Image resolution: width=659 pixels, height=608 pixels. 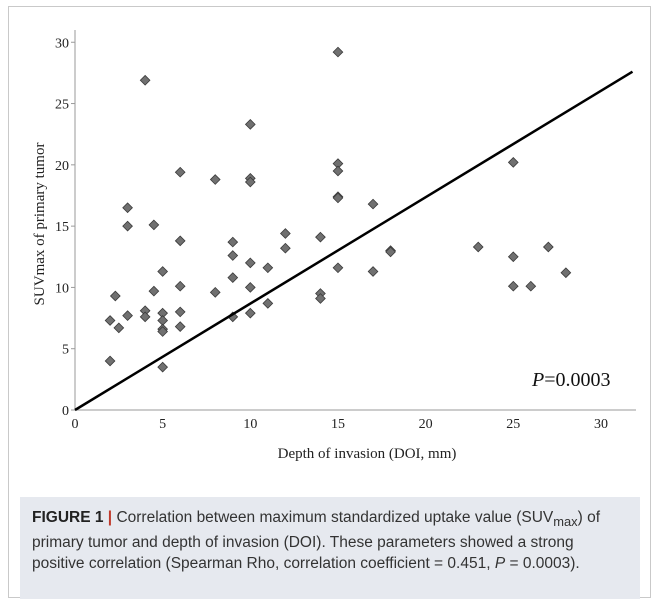 I want to click on y-axis-title: SUVmax of primary tumor, so click(x=40, y=224).